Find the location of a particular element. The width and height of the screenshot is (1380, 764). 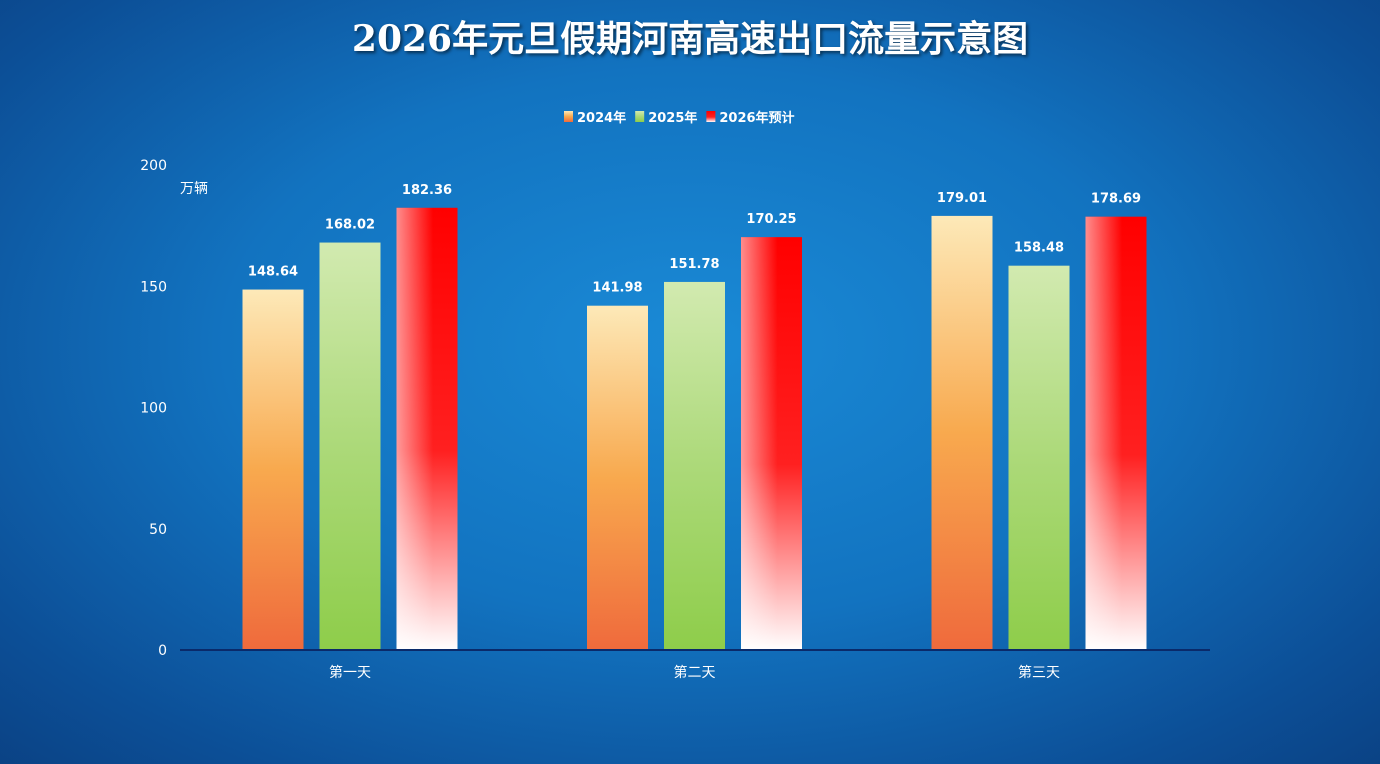

y-tick-label: 100 is located at coordinates (153, 409).